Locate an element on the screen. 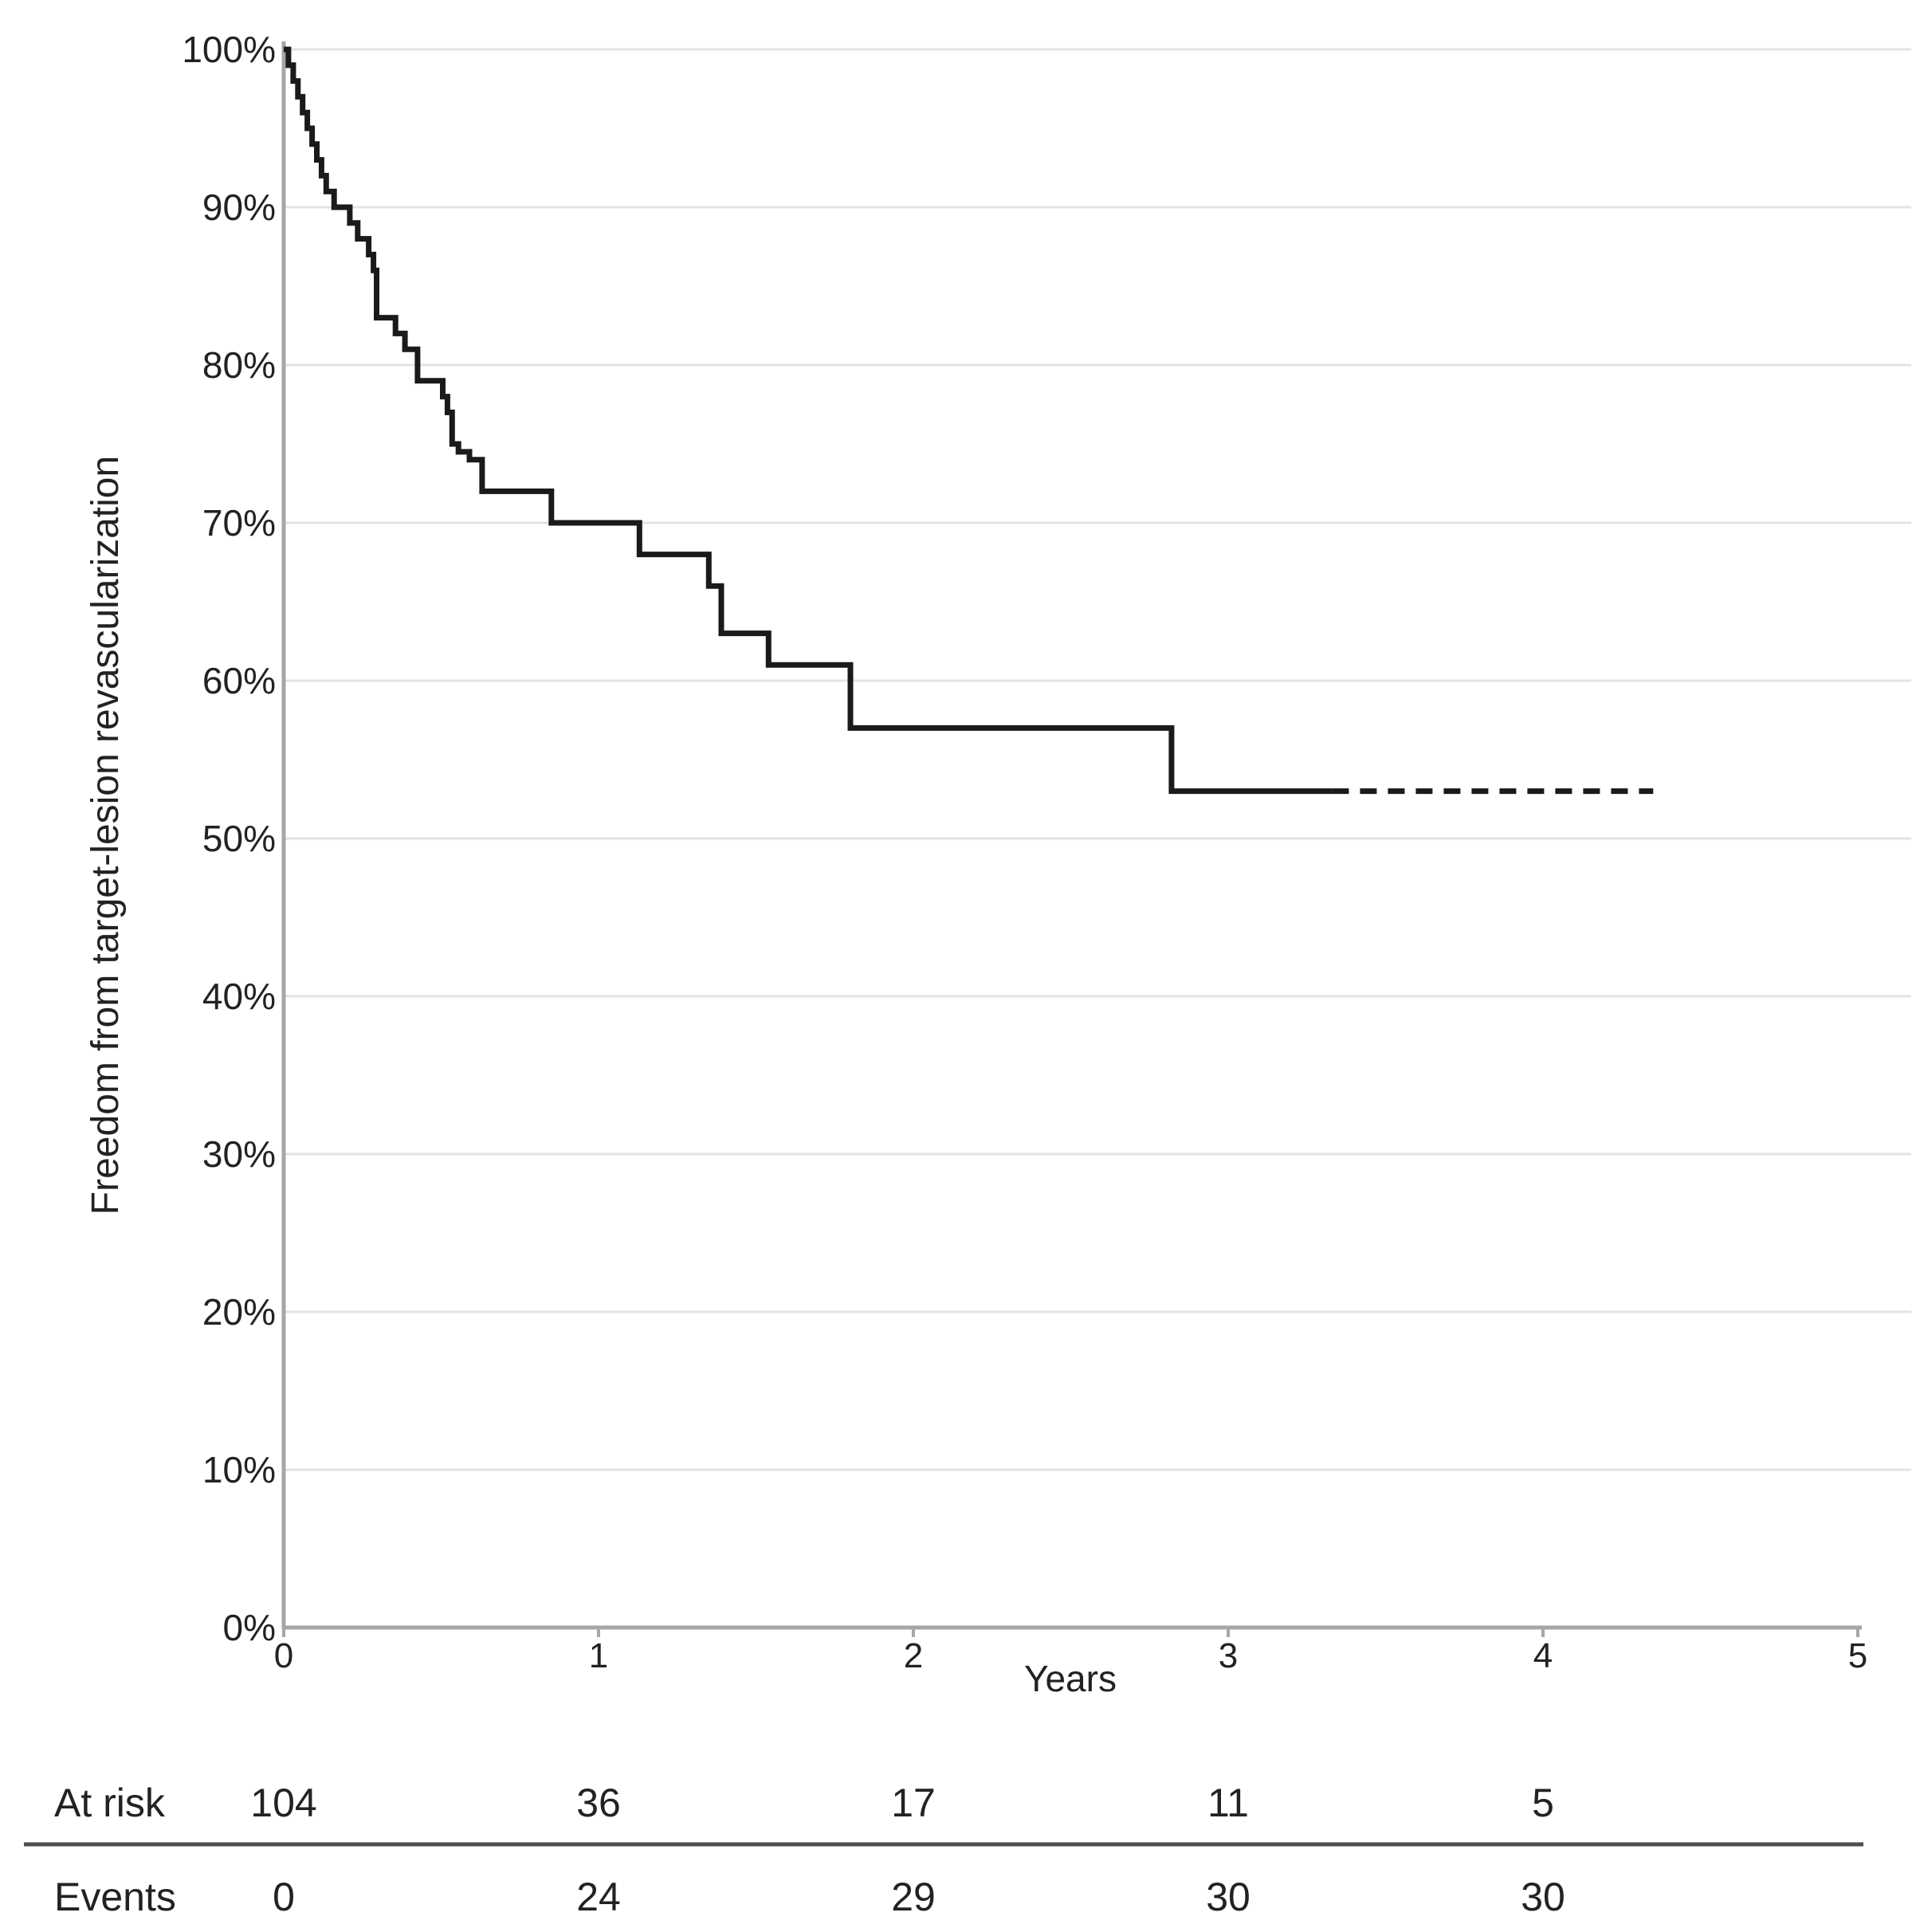  x-tick-label: 4 is located at coordinates (1543, 1655).